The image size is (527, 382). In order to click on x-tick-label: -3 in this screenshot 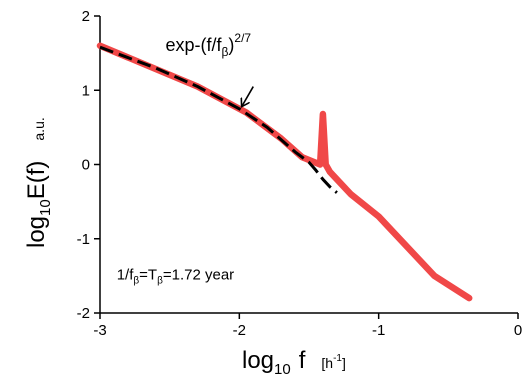, I will do `click(99, 330)`.